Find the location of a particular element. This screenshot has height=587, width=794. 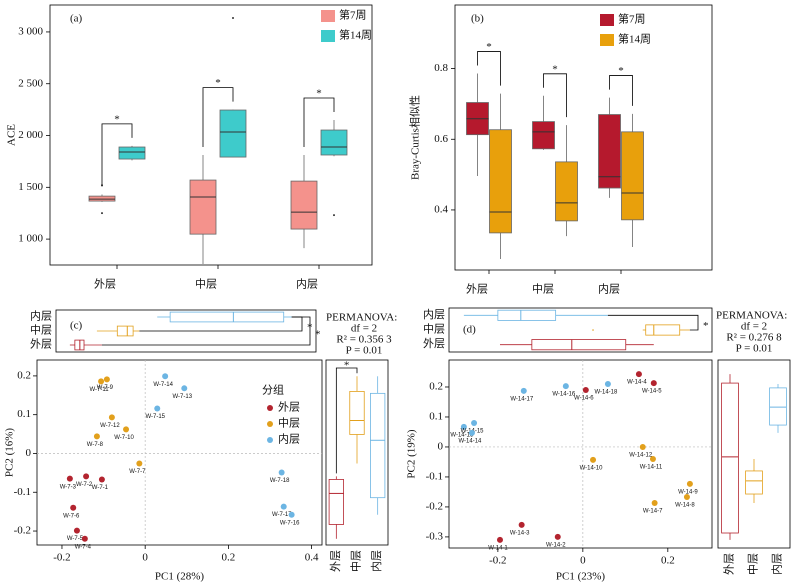

row-label: 外层 is located at coordinates (434, 343).